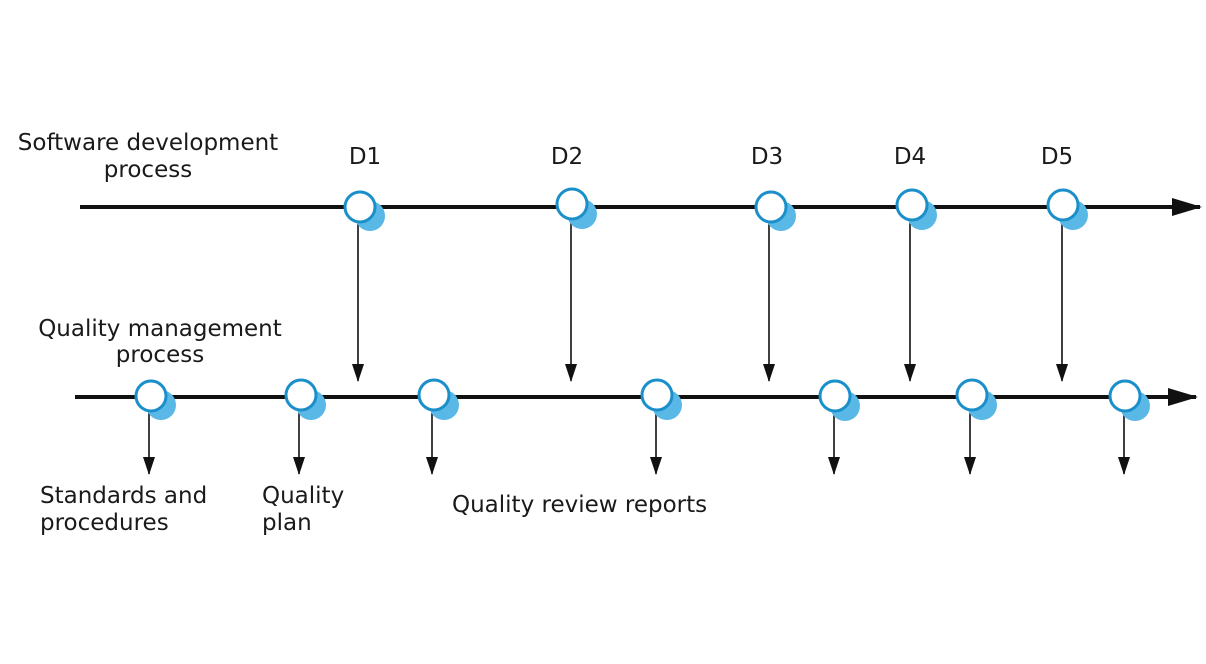 This screenshot has width=1206, height=664. I want to click on quality-review-reports-label: Quality review reports, so click(579, 505).